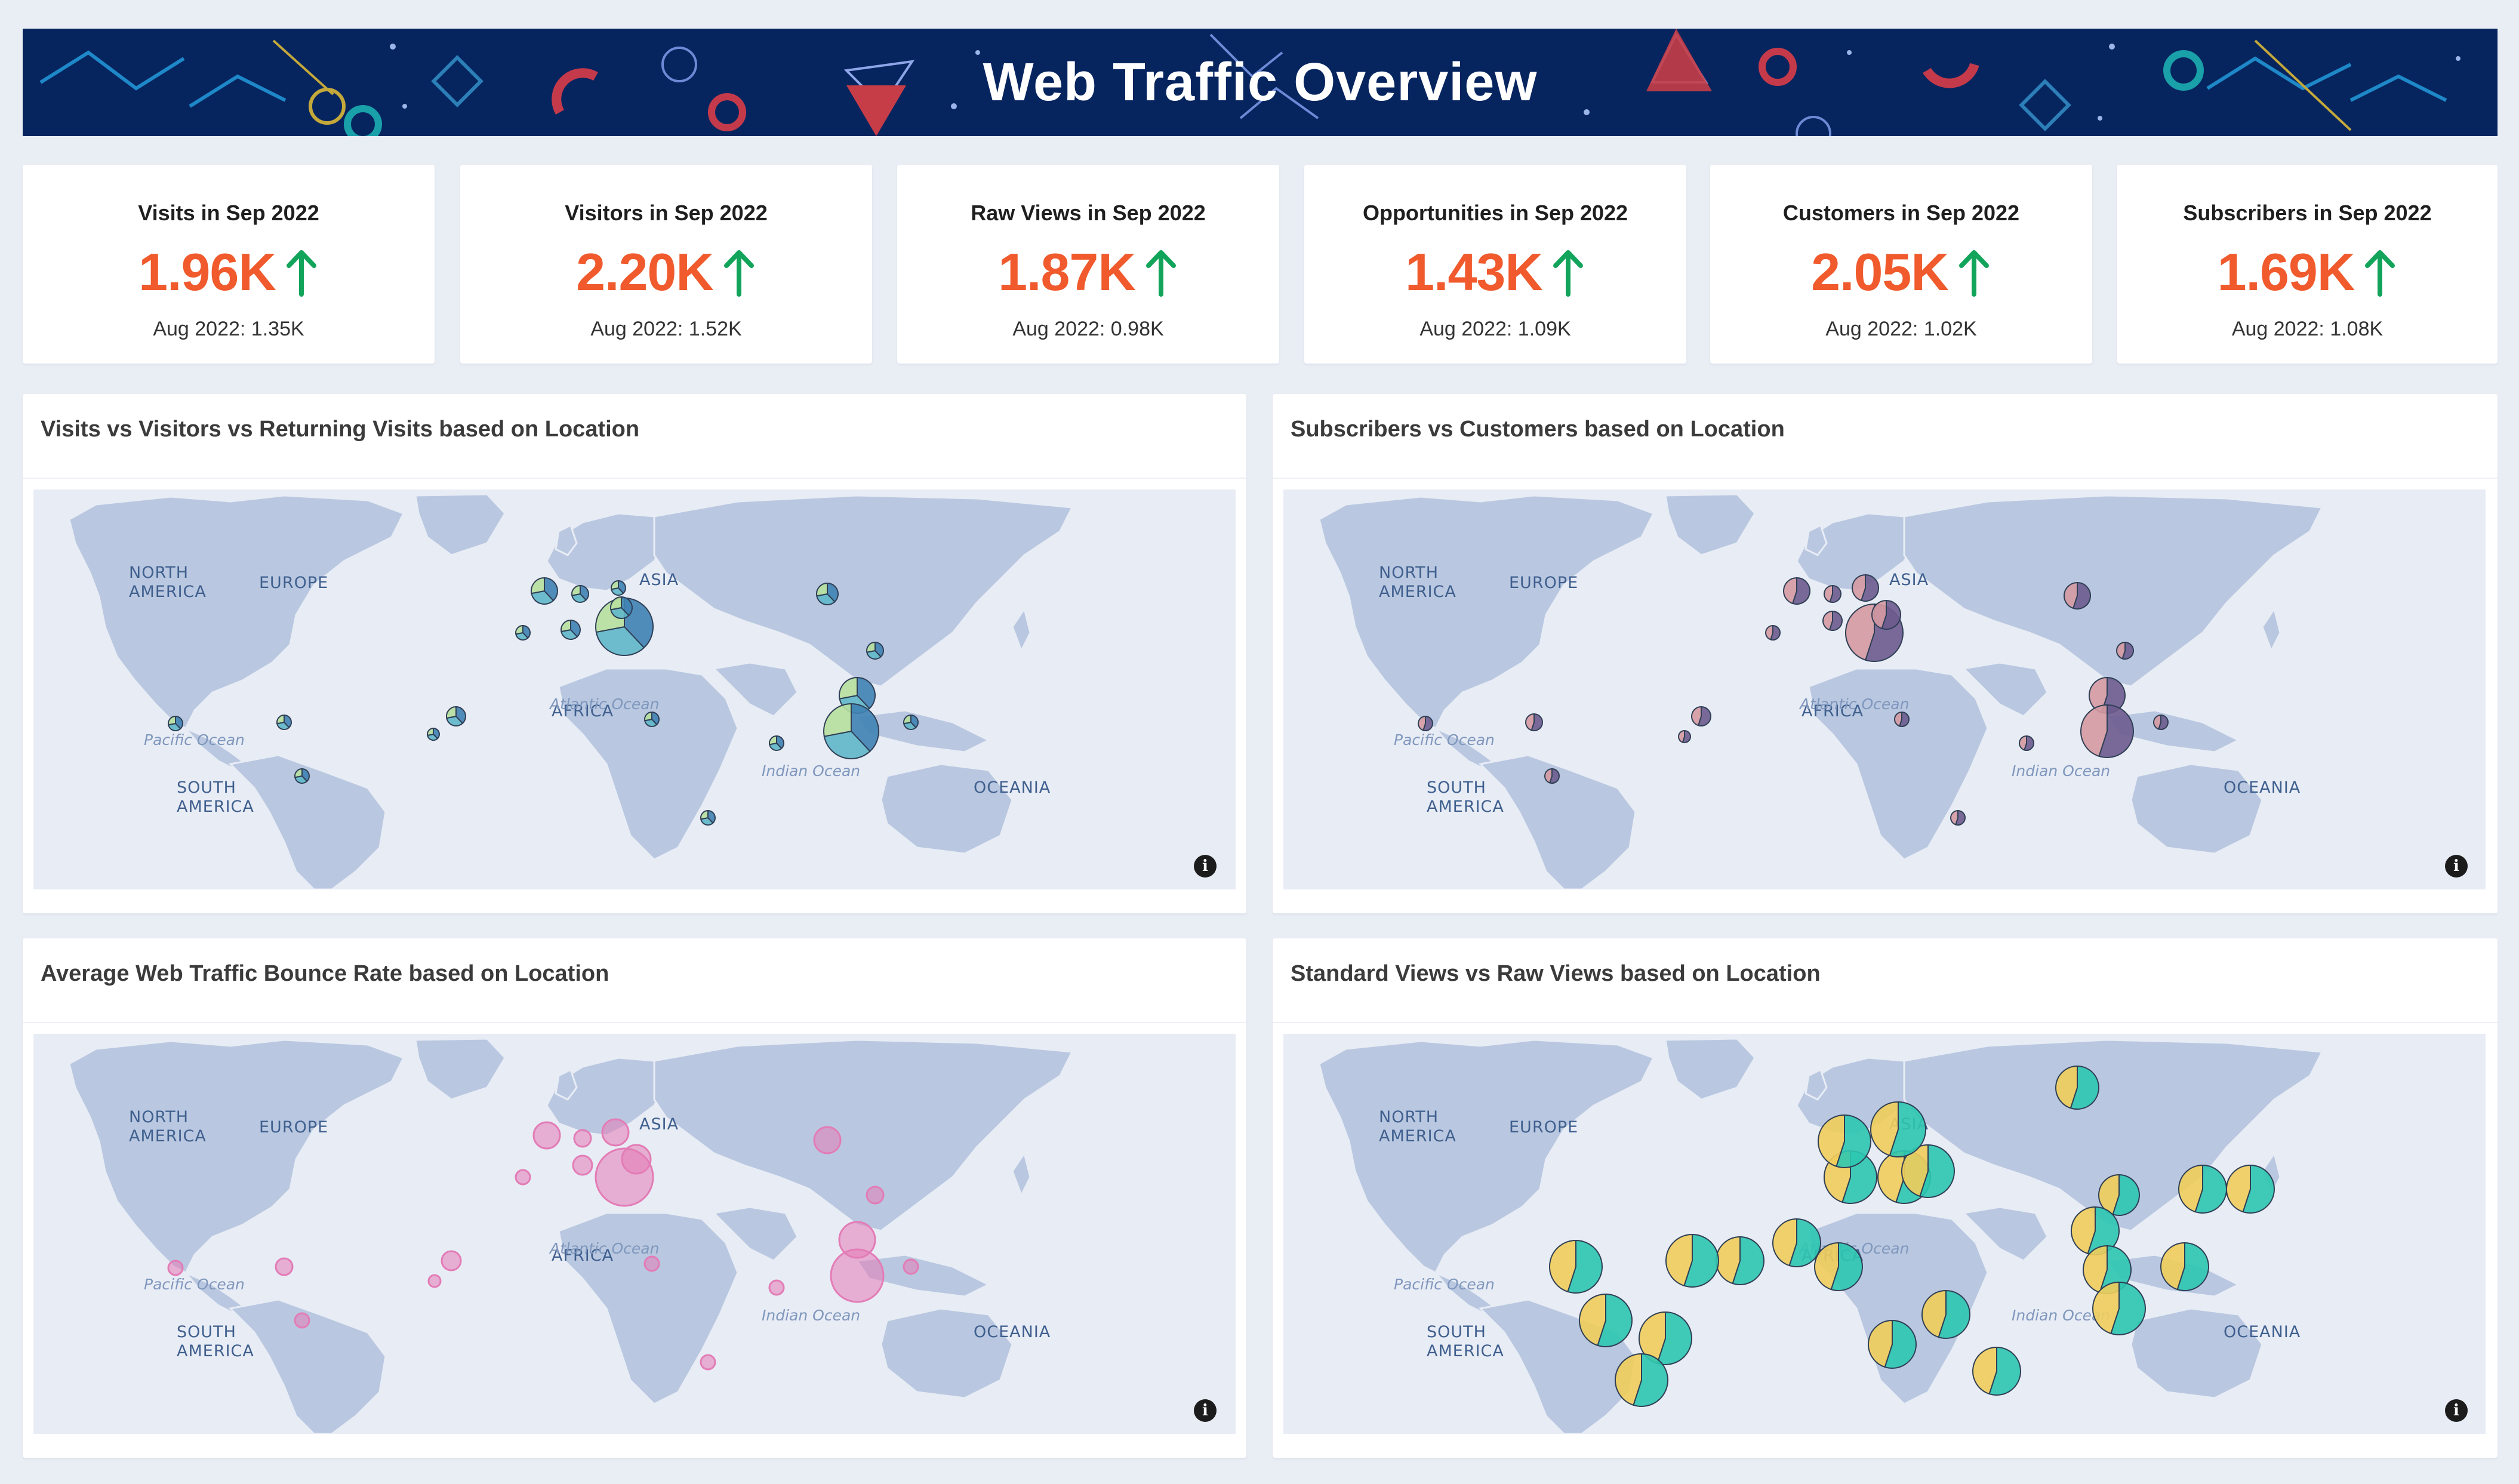 This screenshot has width=2519, height=1484. What do you see at coordinates (229, 265) in the screenshot?
I see `kpi-card-visits: Visits in Sep 2022 1.96K Aug 2022: 1.35K` at bounding box center [229, 265].